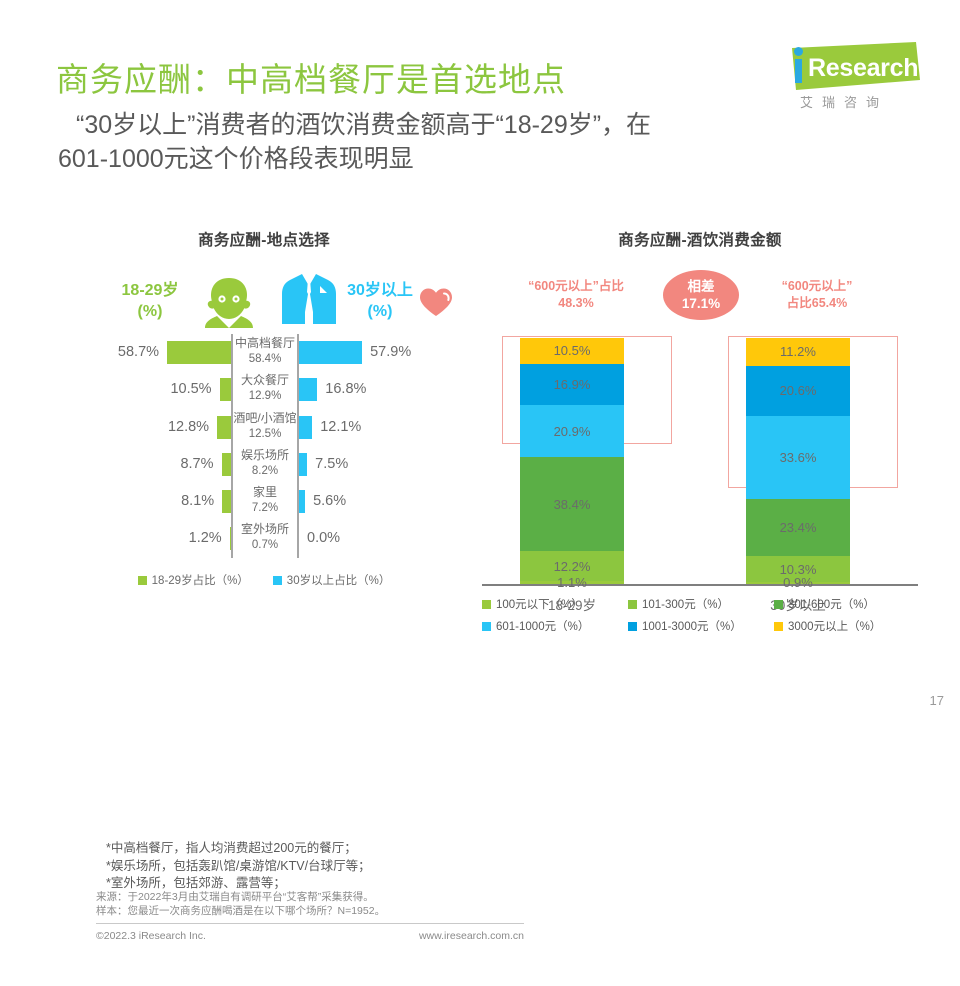 This screenshot has width=960, height=986. Describe the element at coordinates (798, 605) in the screenshot. I see `x-axis-label-2: 30岁以上` at that location.